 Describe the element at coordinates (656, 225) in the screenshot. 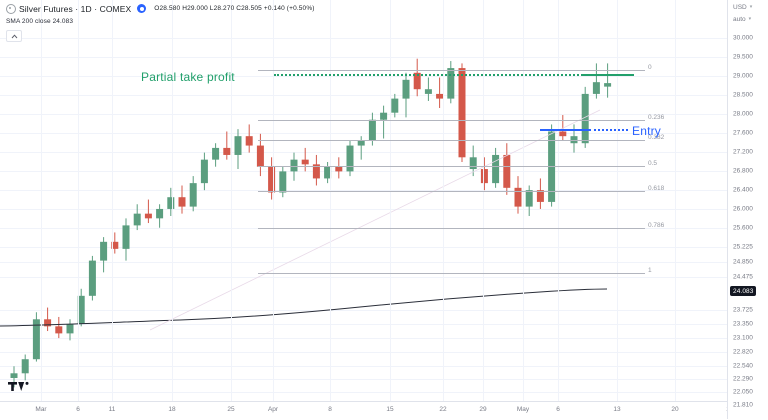

I see `fib-level-label: 0.786` at that location.